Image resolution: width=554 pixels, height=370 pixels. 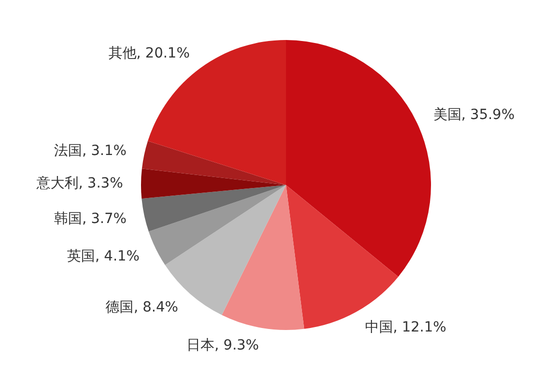 I want to click on slice-label: 中国, 12.1%, so click(x=405, y=328).